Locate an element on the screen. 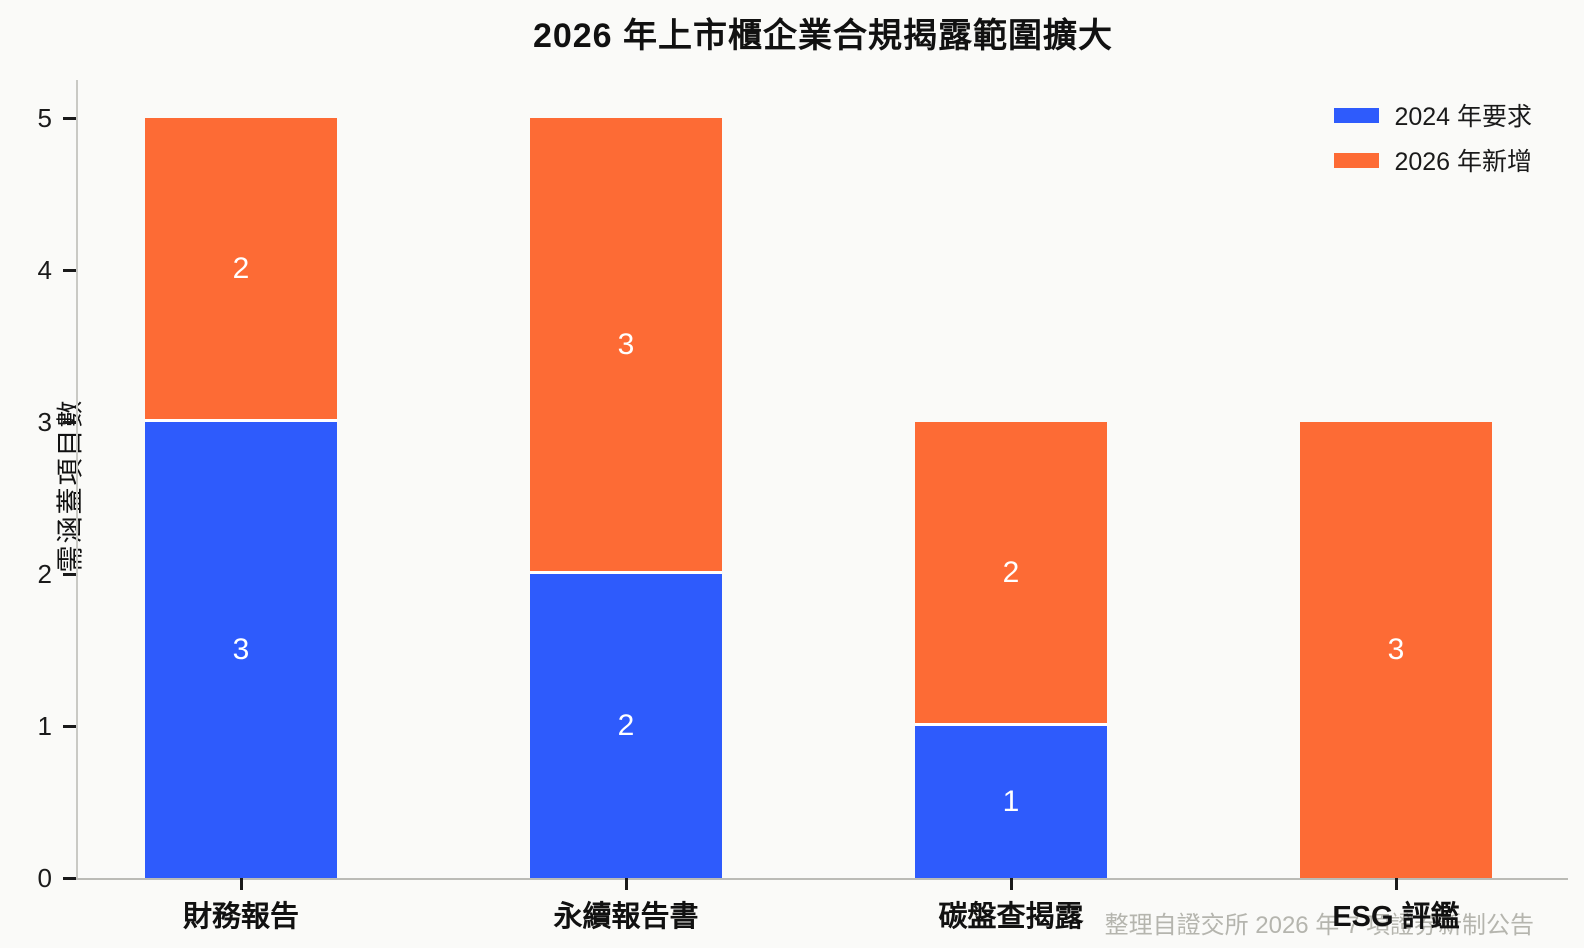 The image size is (1584, 948). legend-entry: 2024 年要求 is located at coordinates (1433, 115).